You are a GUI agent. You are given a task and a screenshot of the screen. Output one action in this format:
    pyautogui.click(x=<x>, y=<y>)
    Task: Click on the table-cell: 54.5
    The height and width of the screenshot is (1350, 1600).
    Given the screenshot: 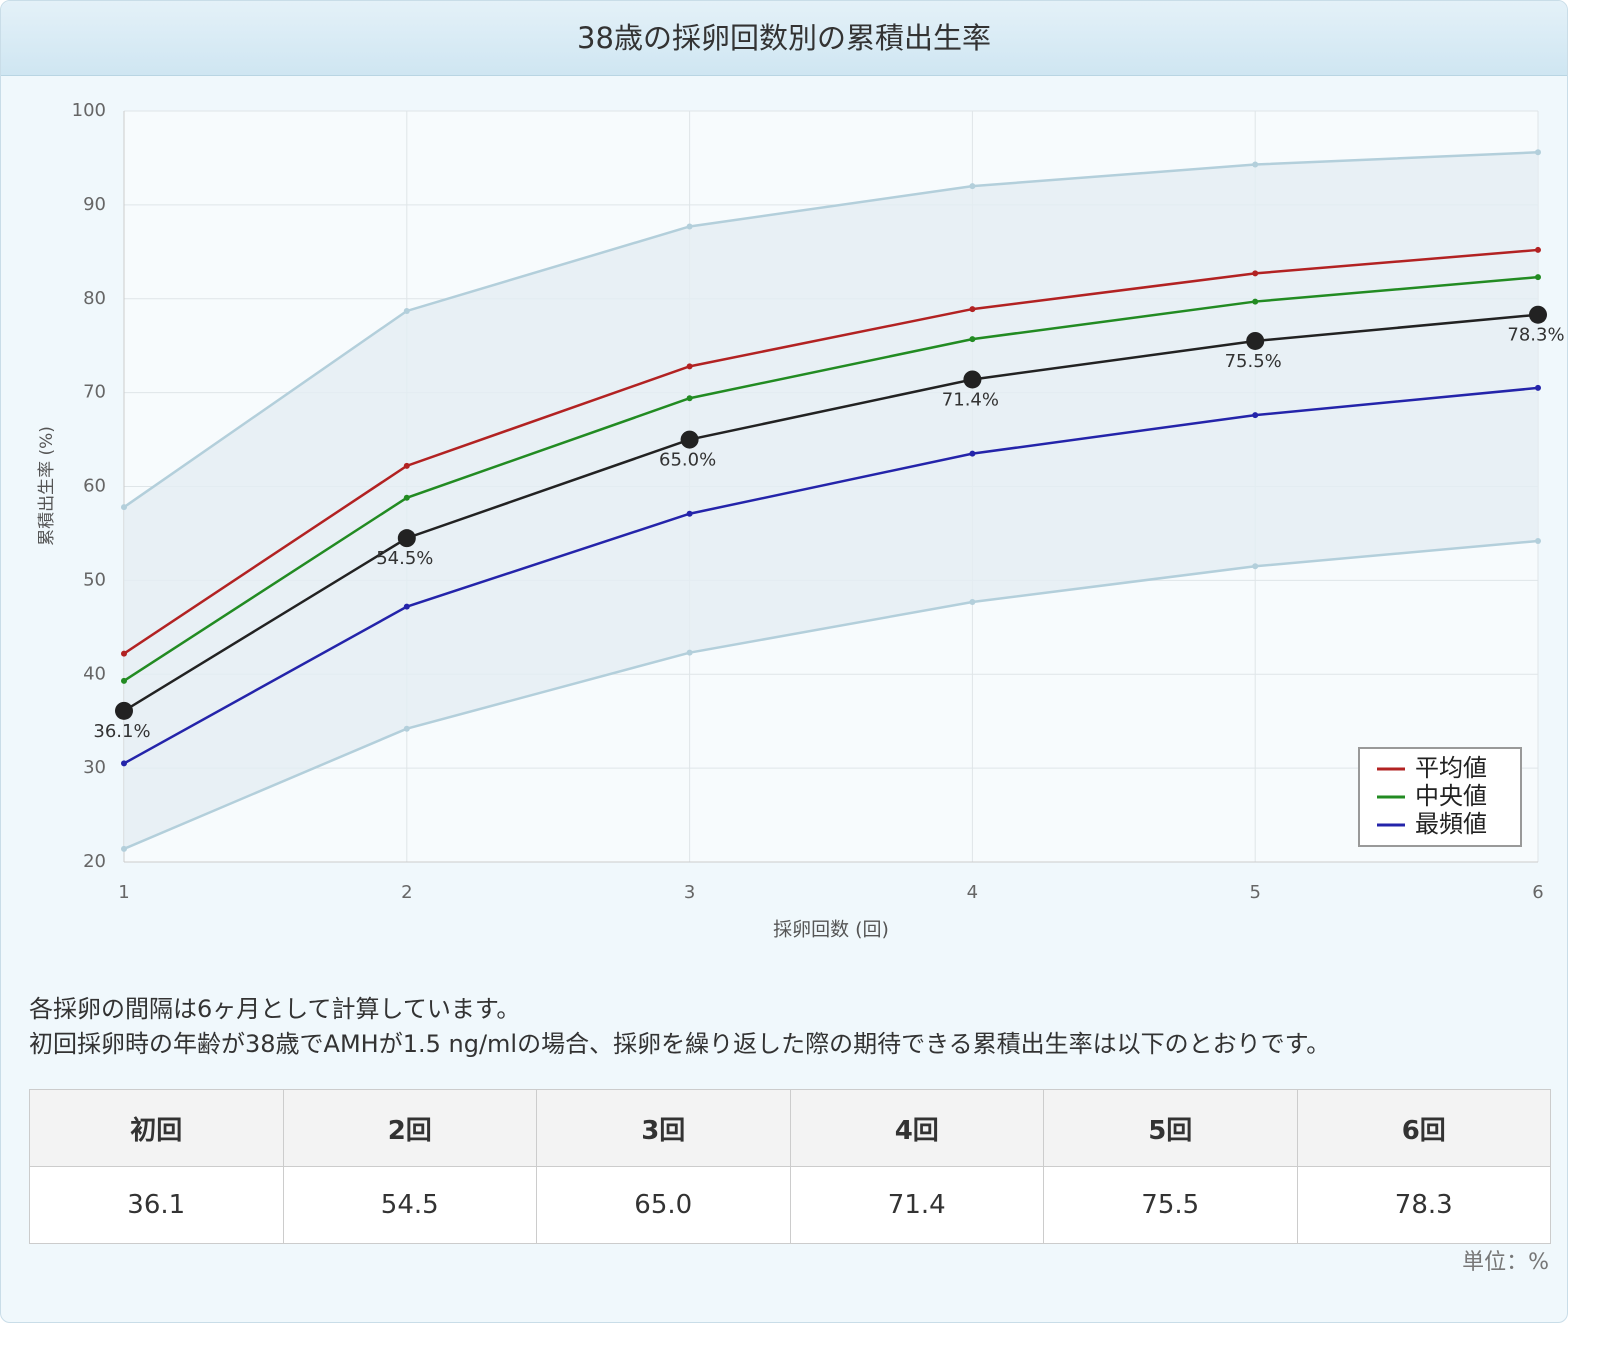 What is the action you would take?
    pyautogui.click(x=409, y=1205)
    